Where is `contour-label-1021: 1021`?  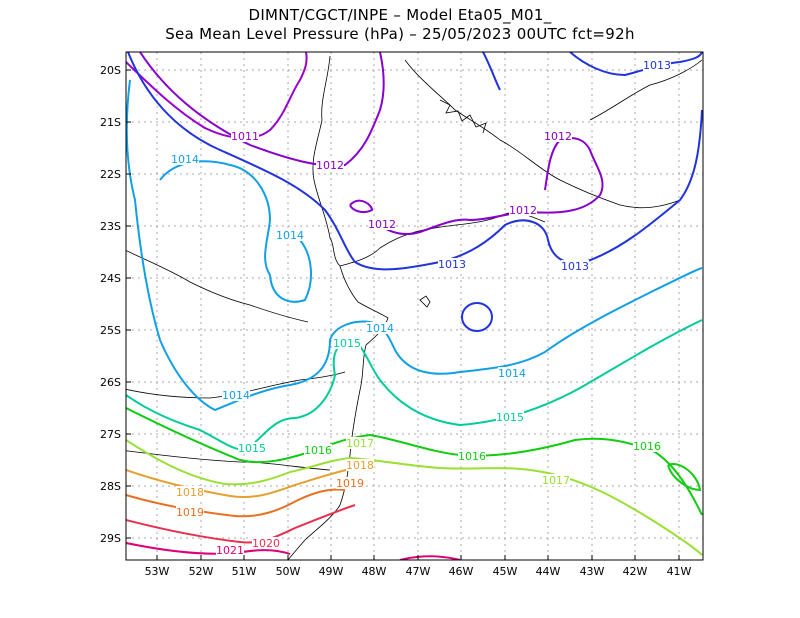 contour-label-1021: 1021 is located at coordinates (230, 550).